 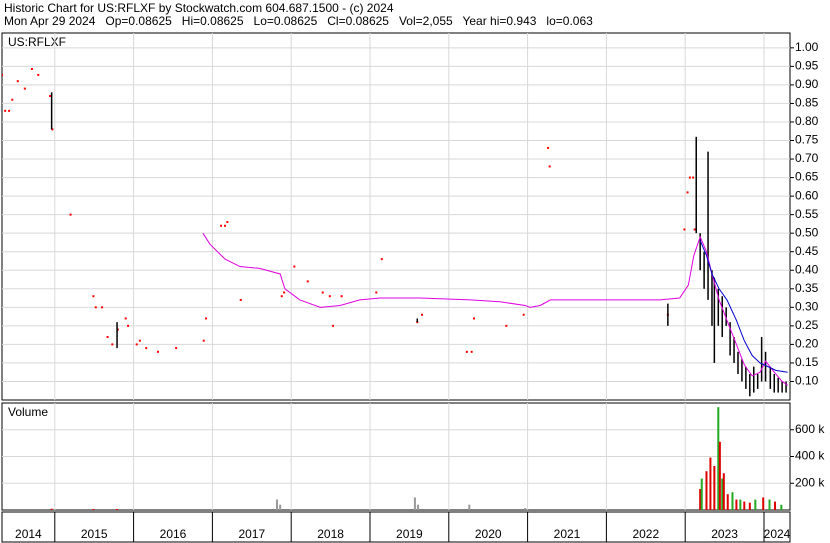 I want to click on y-tick-label: 0.90, so click(x=807, y=84).